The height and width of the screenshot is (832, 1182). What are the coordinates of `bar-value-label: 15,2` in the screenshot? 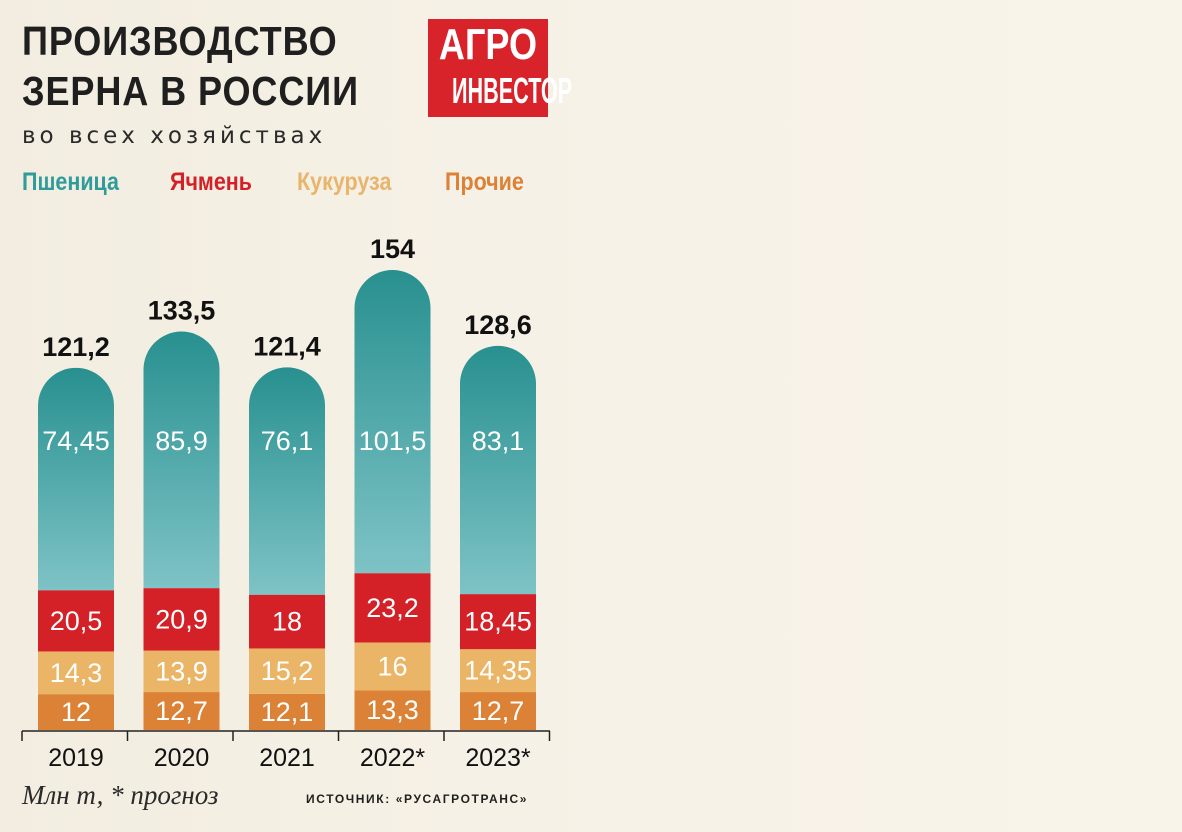 It's located at (287, 671).